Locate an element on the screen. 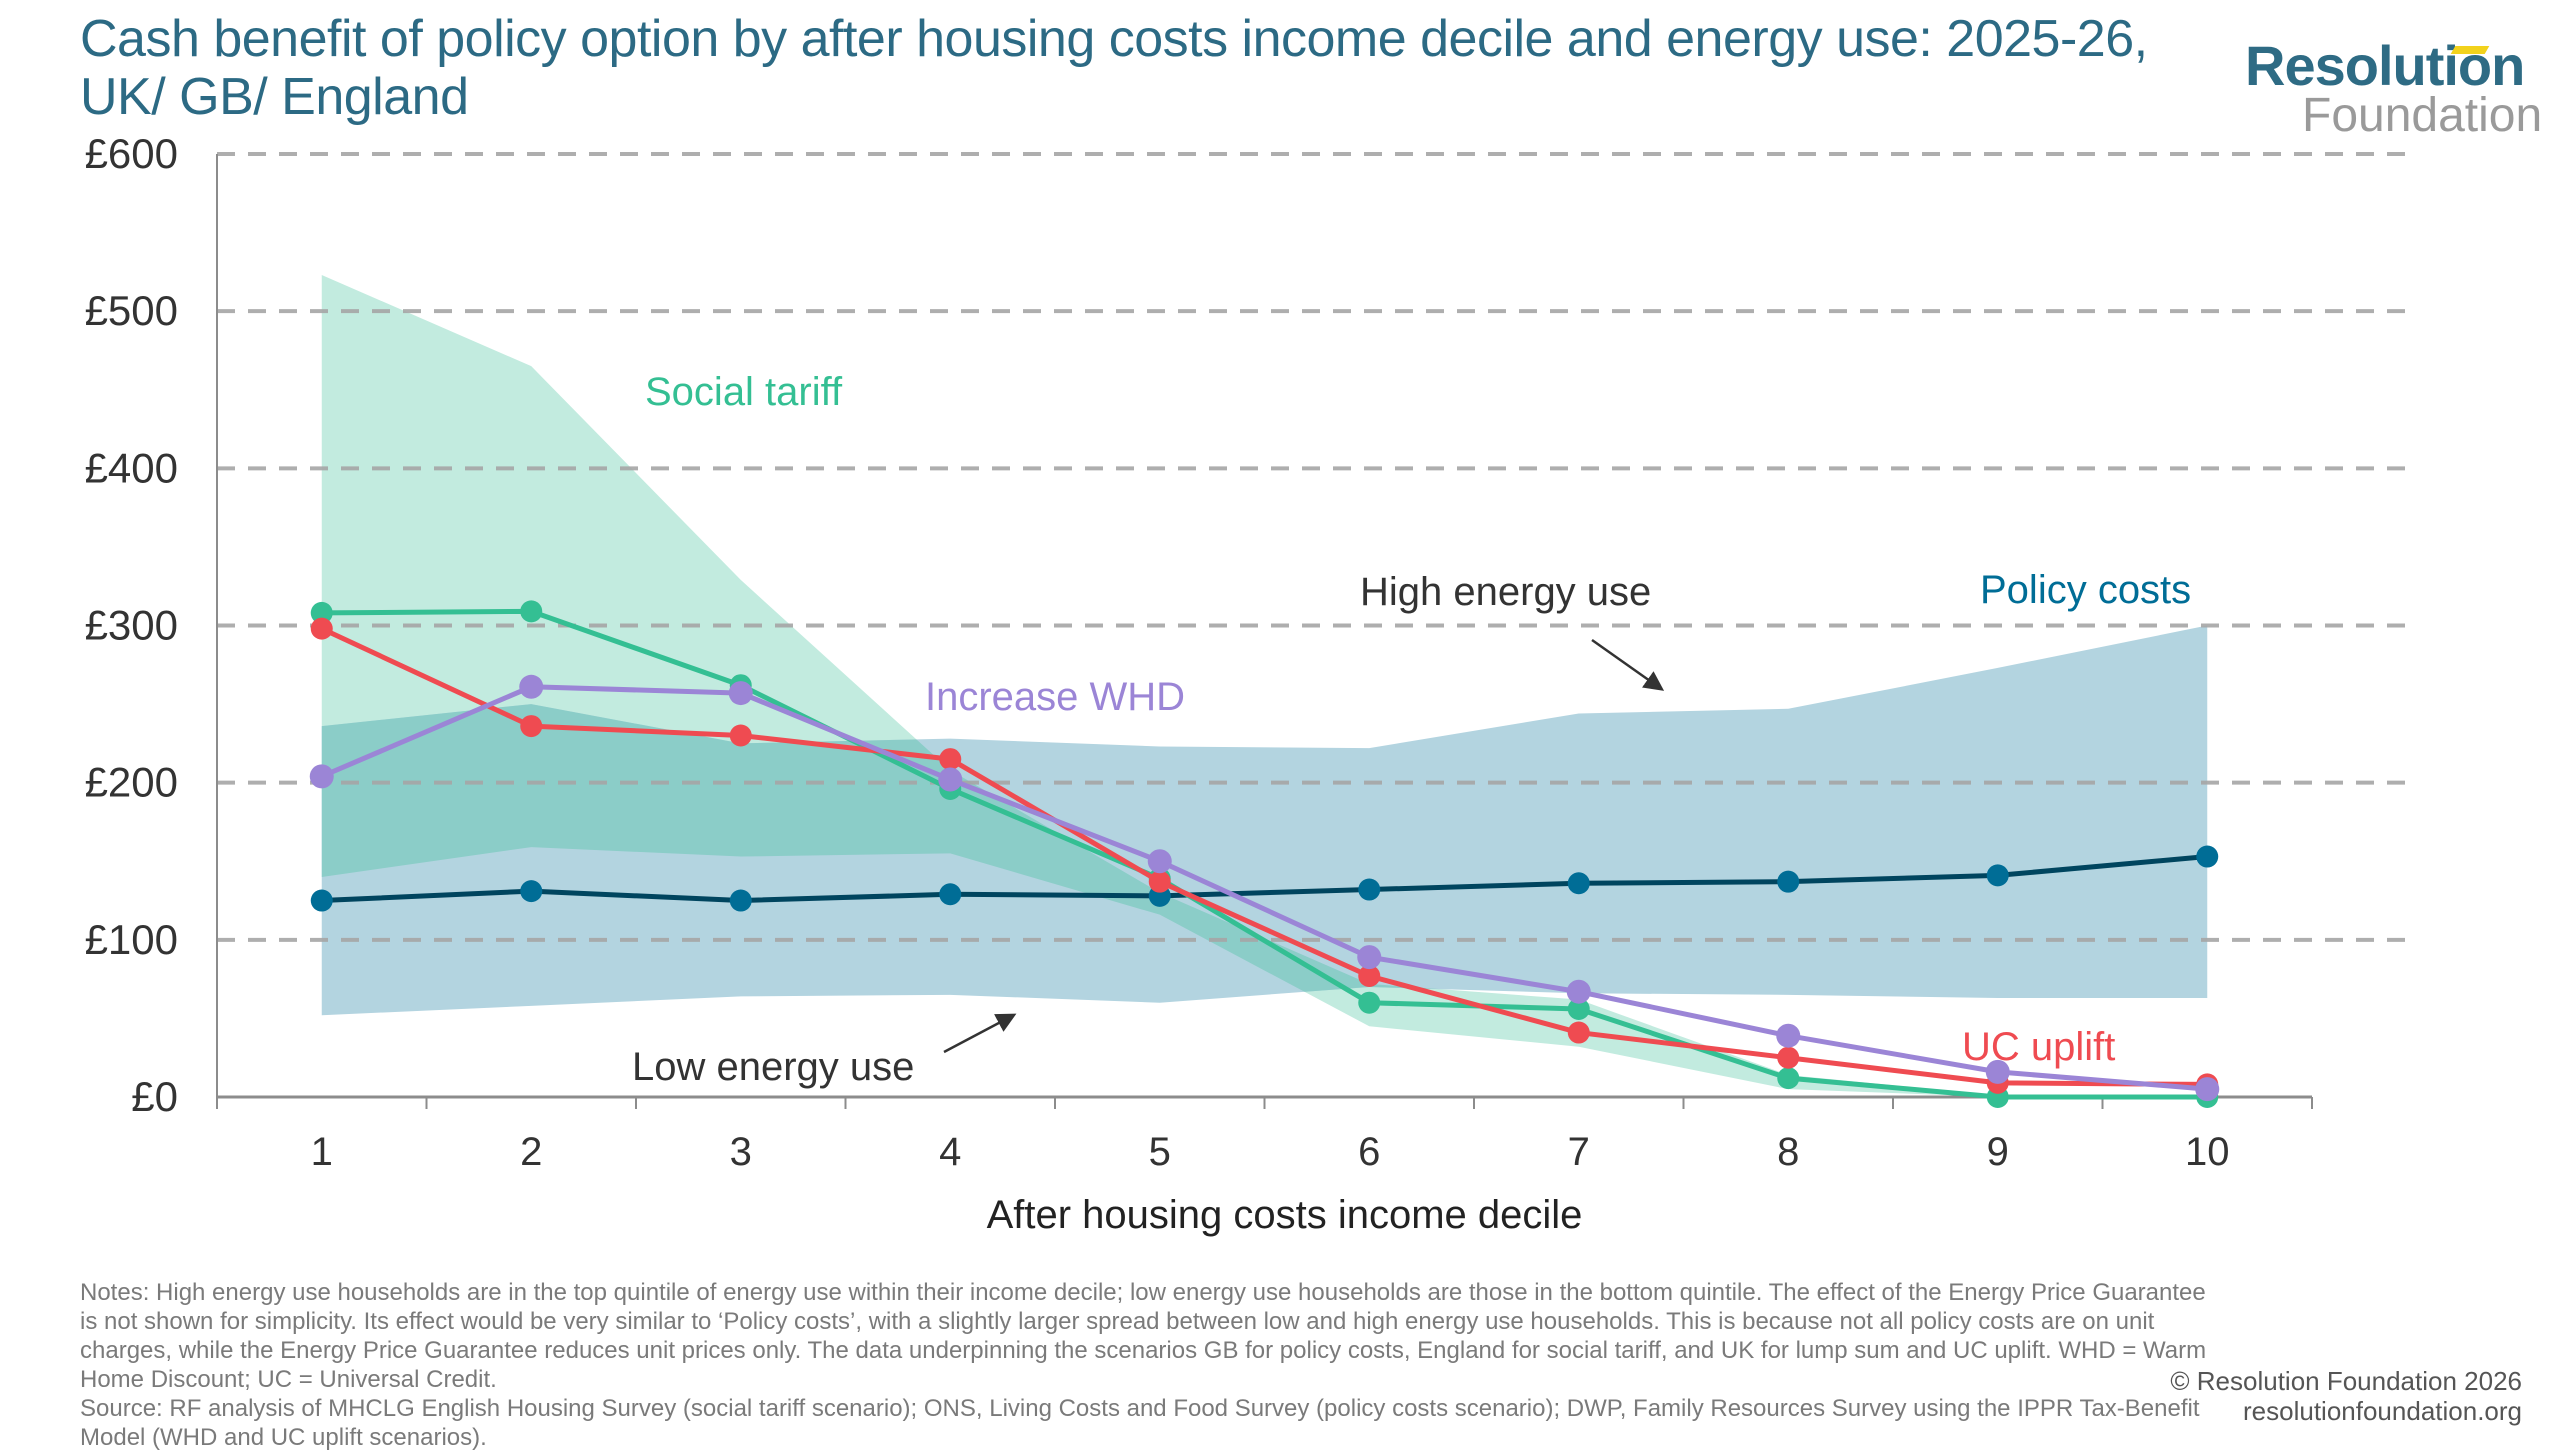  social-tariff-label: Social tariff is located at coordinates (744, 392).